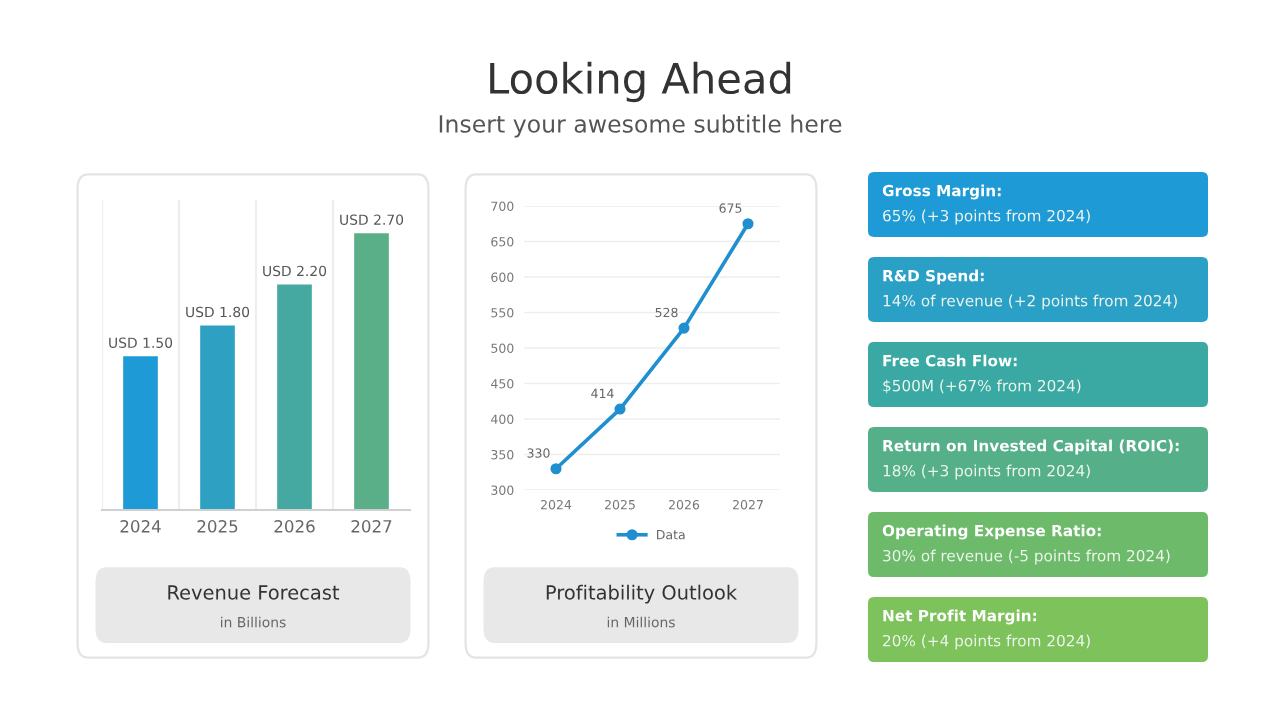 The height and width of the screenshot is (720, 1280). Describe the element at coordinates (254, 592) in the screenshot. I see `text: Revenue Forecast` at that location.